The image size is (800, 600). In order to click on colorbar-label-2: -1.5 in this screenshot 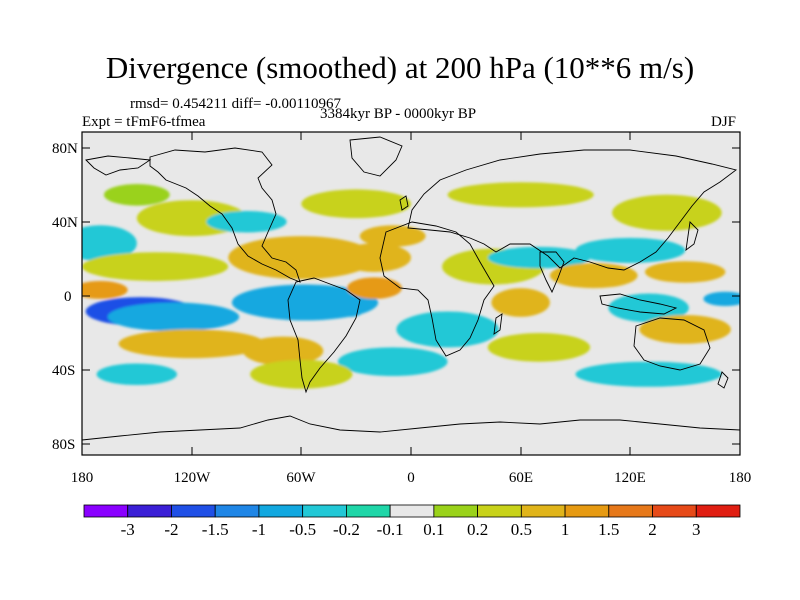, I will do `click(215, 529)`.